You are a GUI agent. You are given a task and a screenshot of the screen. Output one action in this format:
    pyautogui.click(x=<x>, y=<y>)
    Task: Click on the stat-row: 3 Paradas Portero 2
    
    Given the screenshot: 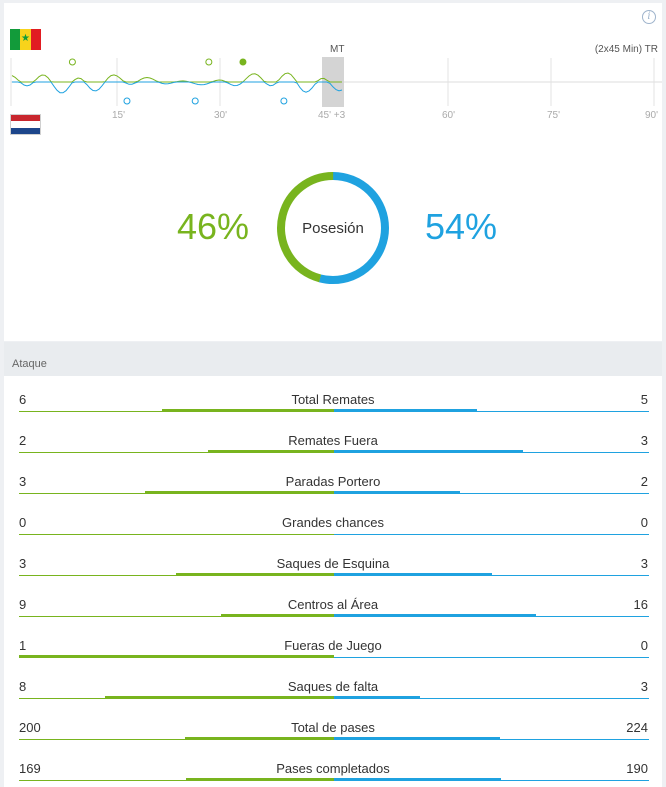 What is the action you would take?
    pyautogui.click(x=333, y=478)
    